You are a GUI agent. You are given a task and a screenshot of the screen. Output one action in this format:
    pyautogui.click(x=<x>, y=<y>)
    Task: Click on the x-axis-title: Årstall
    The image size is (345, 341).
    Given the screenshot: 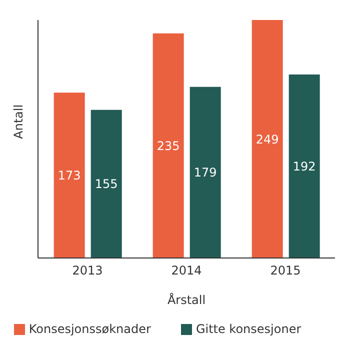 What is the action you would take?
    pyautogui.click(x=186, y=299)
    